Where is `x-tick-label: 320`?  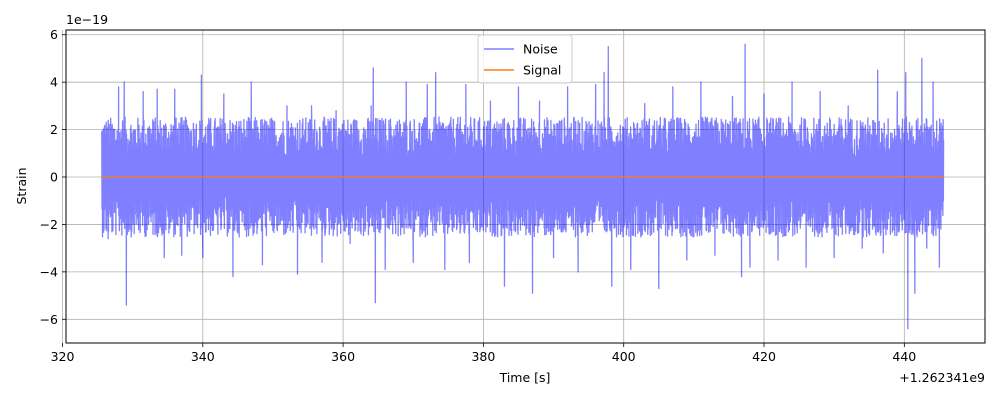 x-tick-label: 320 is located at coordinates (63, 356).